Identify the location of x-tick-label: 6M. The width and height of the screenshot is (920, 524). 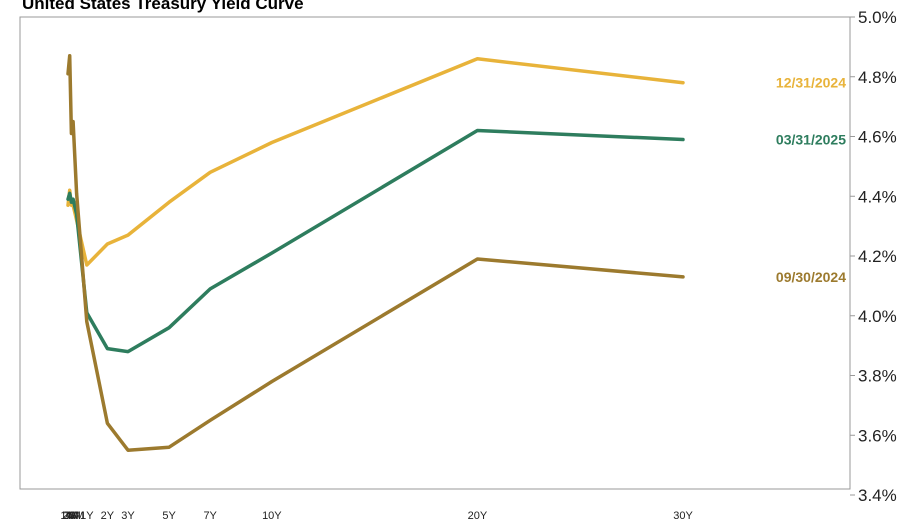
(76, 516).